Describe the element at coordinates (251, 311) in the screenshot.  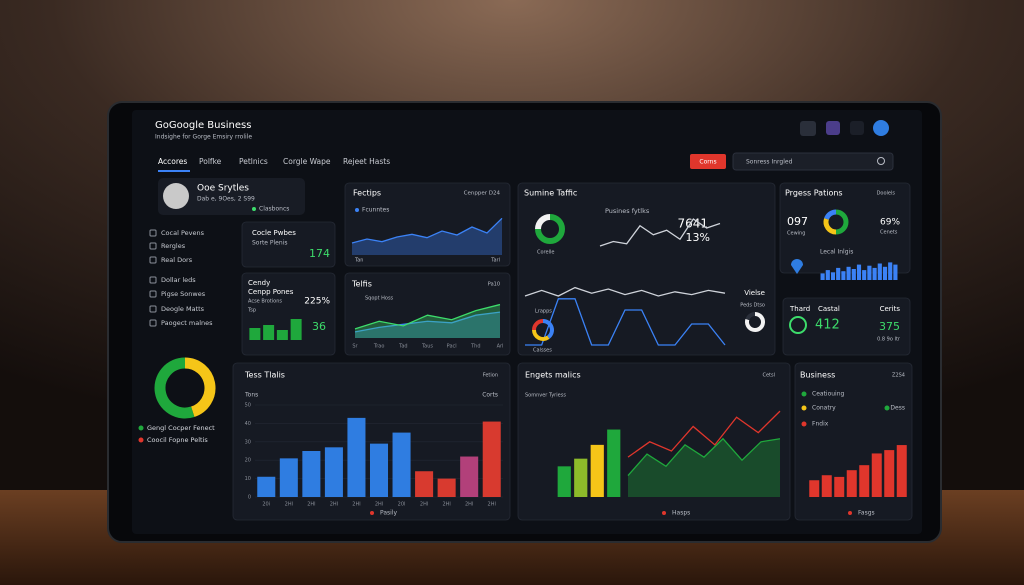
I see `panel-text: Tsp` at that location.